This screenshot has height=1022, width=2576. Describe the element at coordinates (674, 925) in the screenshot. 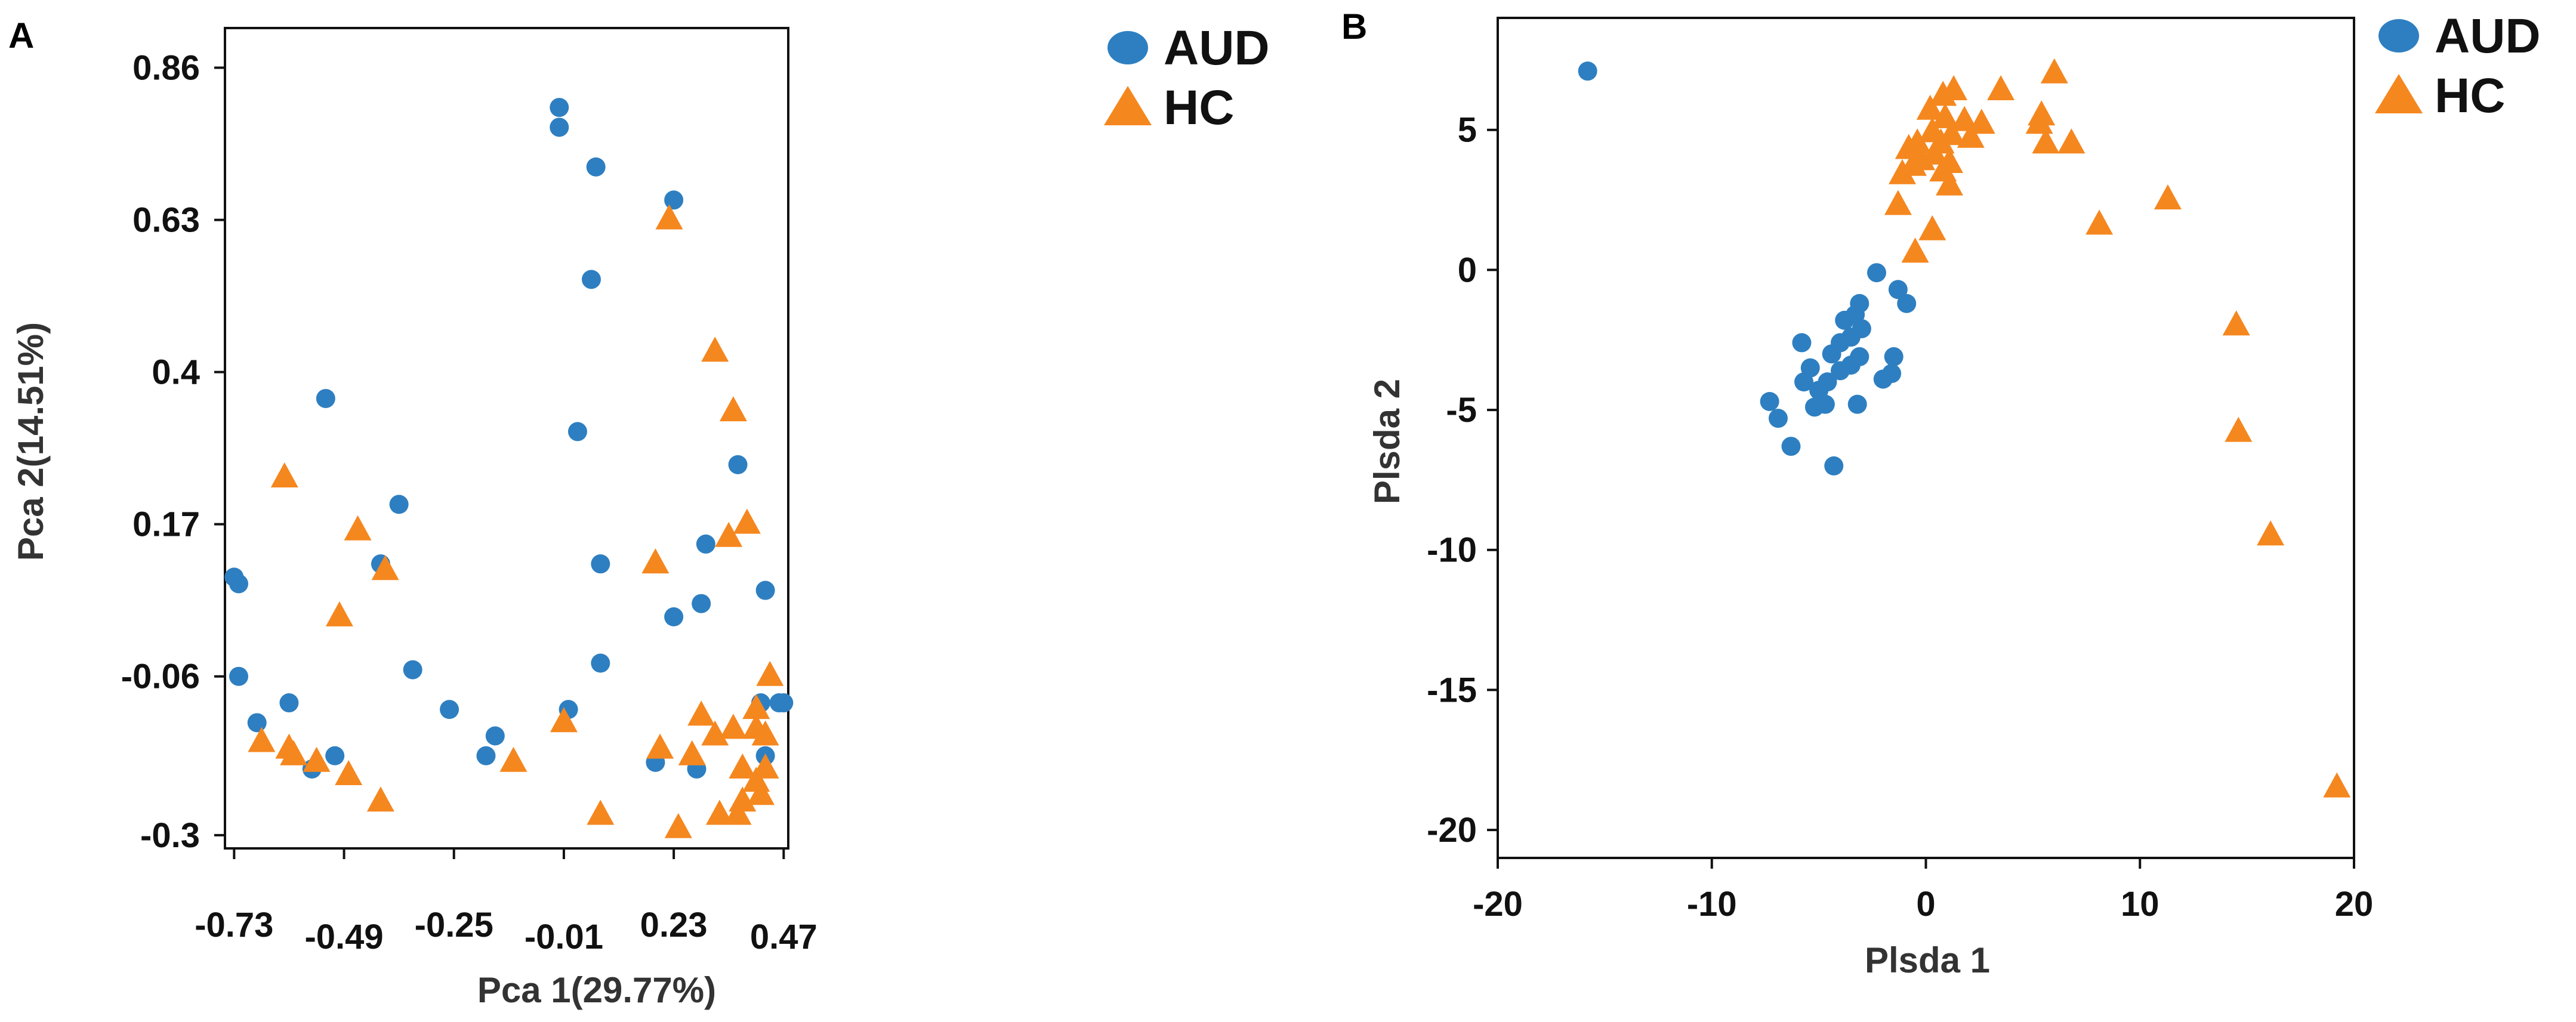

I see `x-tick-label: 0.23` at that location.